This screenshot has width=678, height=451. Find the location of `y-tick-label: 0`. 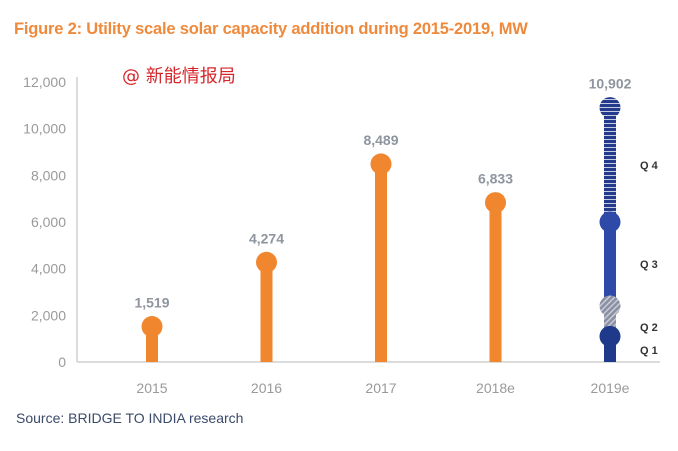

y-tick-label: 0 is located at coordinates (62, 362).